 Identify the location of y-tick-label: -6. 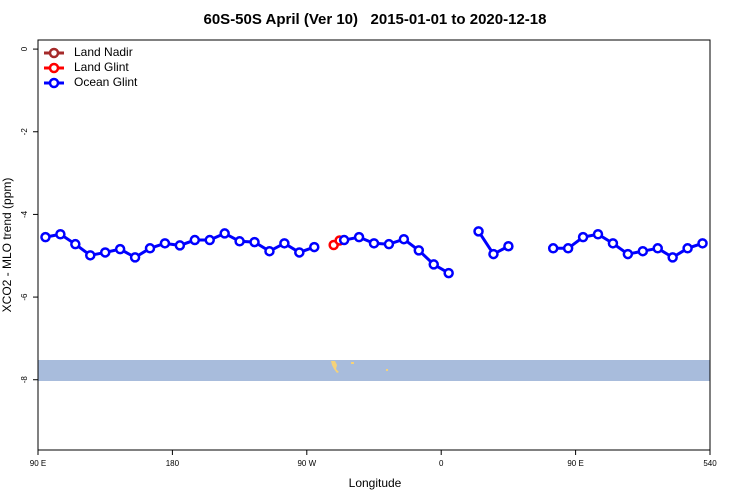
(24, 297).